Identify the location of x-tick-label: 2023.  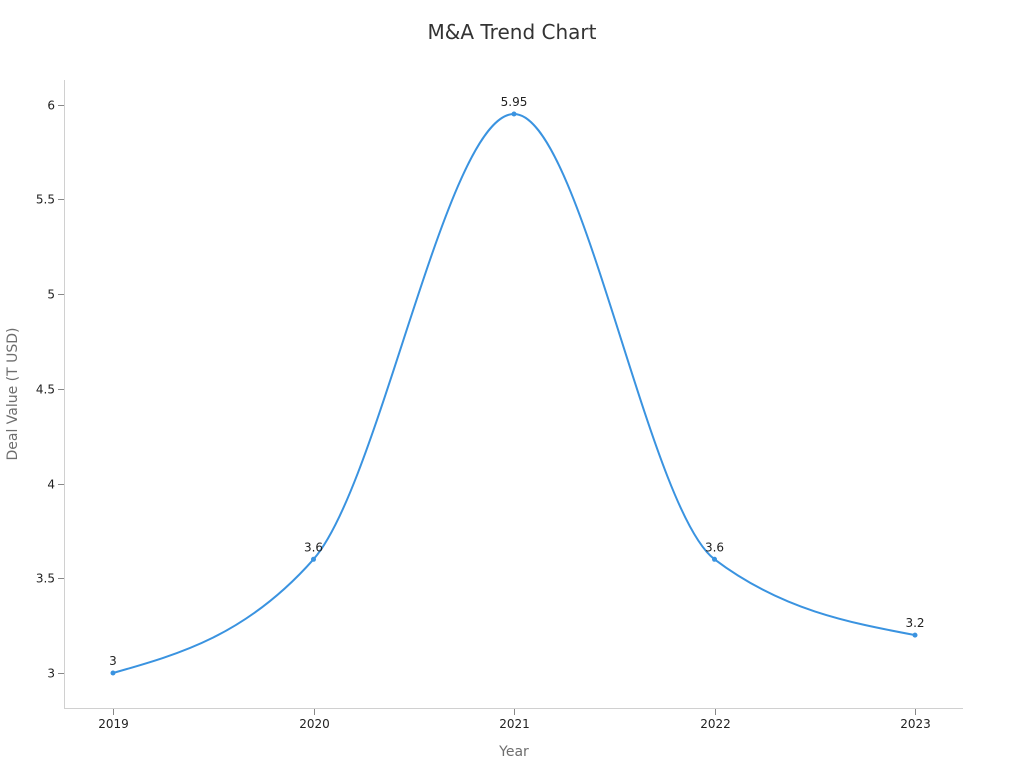
(915, 724).